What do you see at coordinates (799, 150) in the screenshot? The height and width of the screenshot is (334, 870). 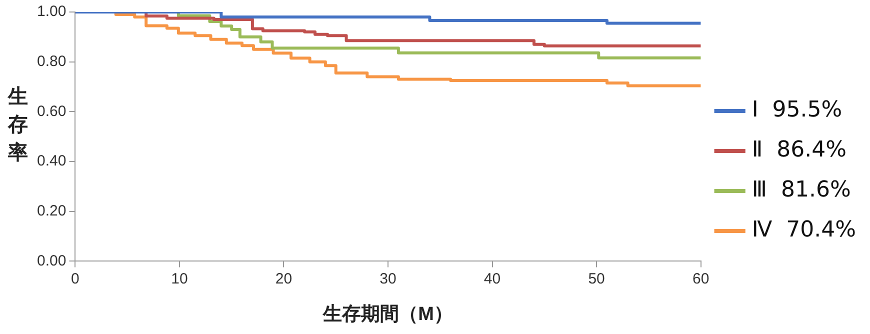 I see `legend-label: Ⅱ 86.4%` at bounding box center [799, 150].